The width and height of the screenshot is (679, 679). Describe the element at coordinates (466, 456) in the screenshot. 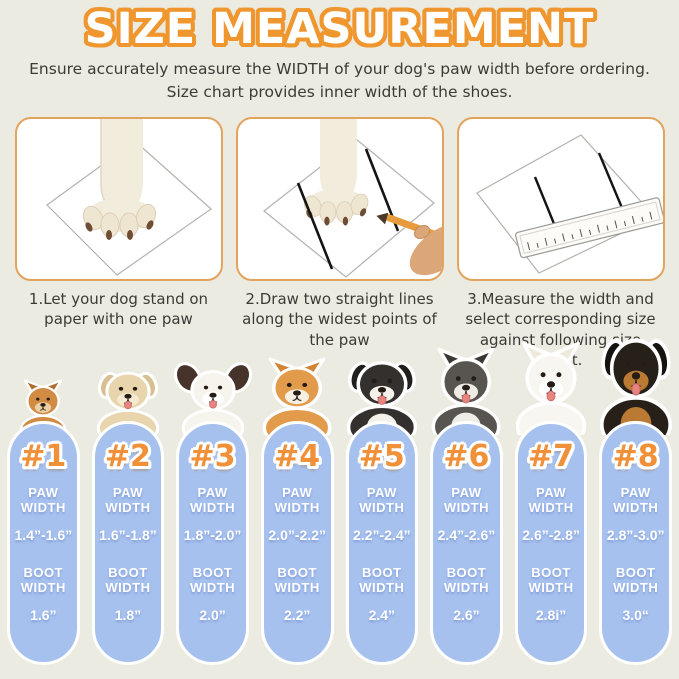

I see `size-badge: #6` at that location.